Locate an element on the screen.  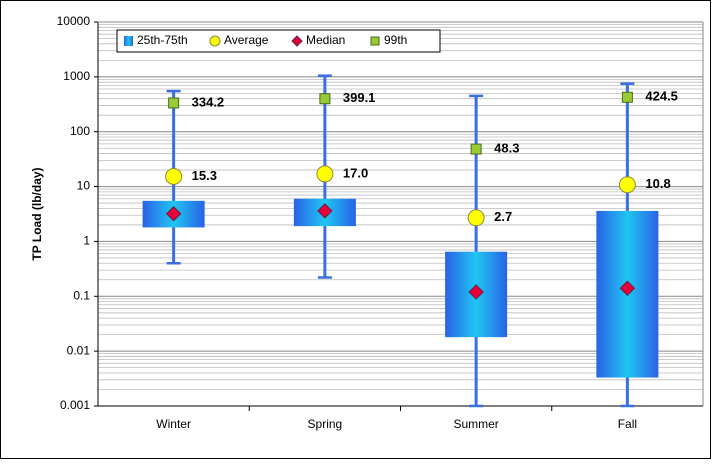
y-tick-label: 0.1 is located at coordinates (81, 295).